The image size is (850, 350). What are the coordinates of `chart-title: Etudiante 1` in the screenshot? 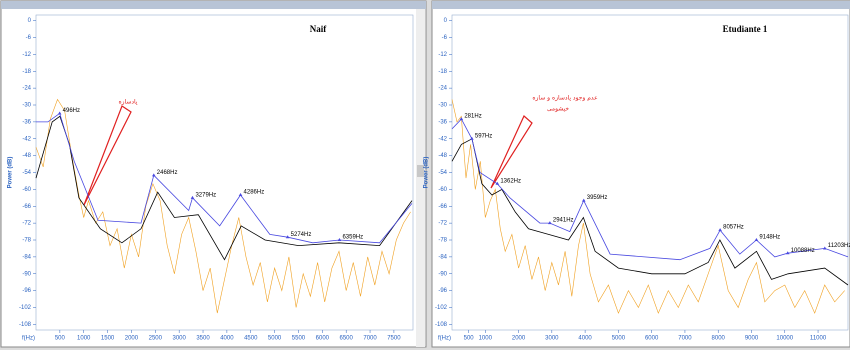 It's located at (745, 29).